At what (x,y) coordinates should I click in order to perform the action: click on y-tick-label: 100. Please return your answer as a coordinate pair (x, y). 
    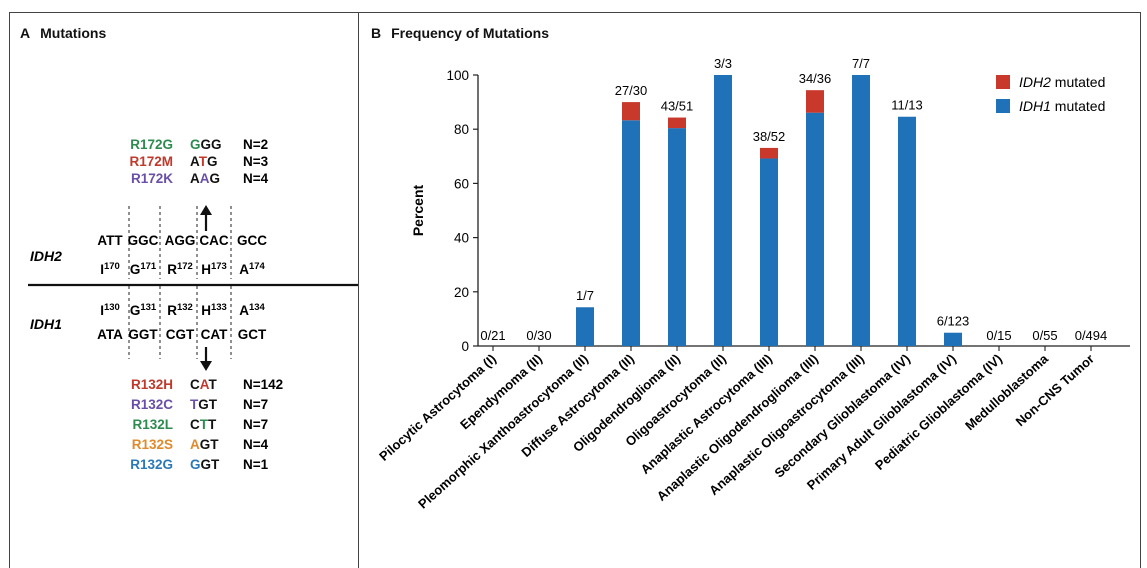
    Looking at the image, I should click on (457, 75).